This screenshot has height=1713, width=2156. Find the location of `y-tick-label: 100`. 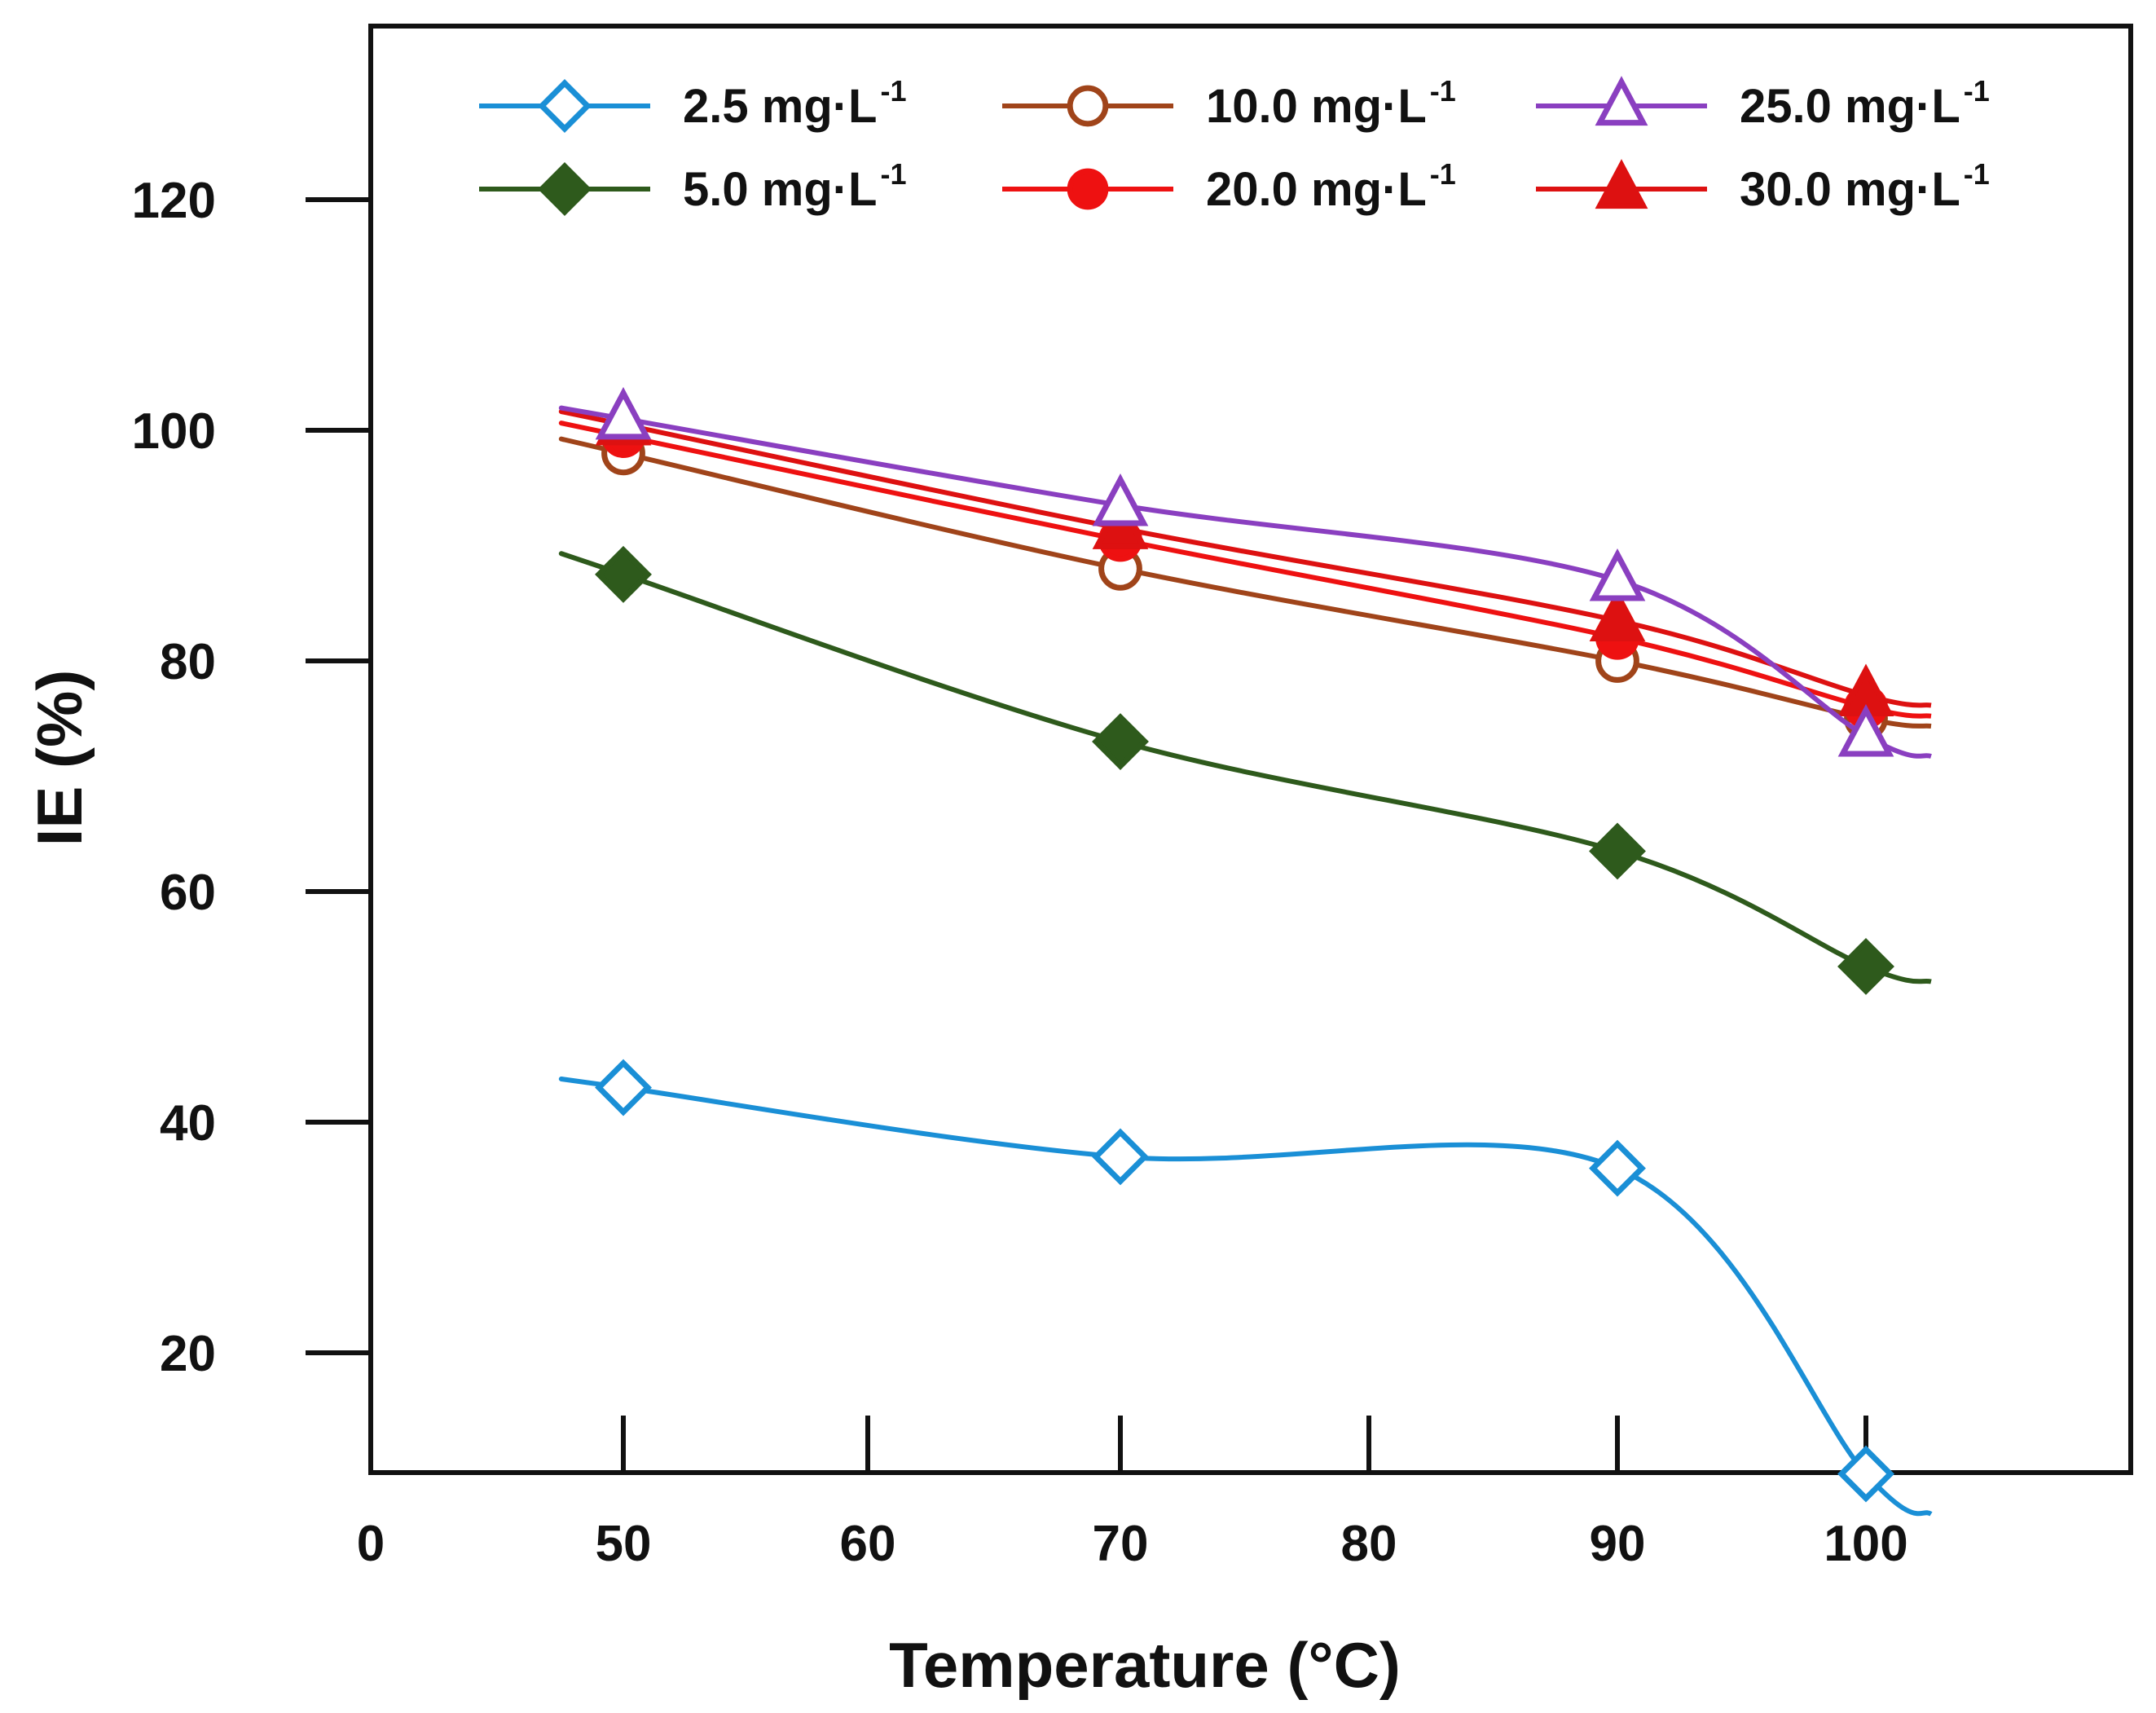

y-tick-label: 100 is located at coordinates (174, 432).